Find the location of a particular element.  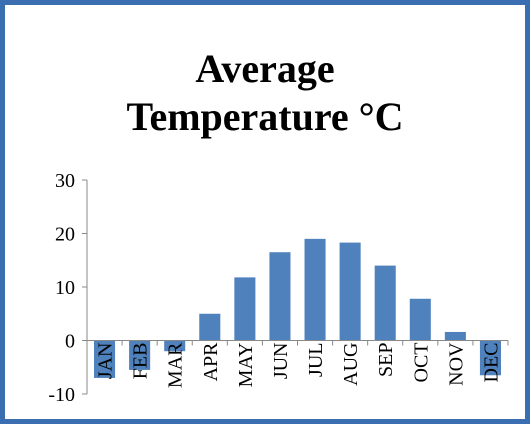

x-tick-label: NOV is located at coordinates (456, 364).